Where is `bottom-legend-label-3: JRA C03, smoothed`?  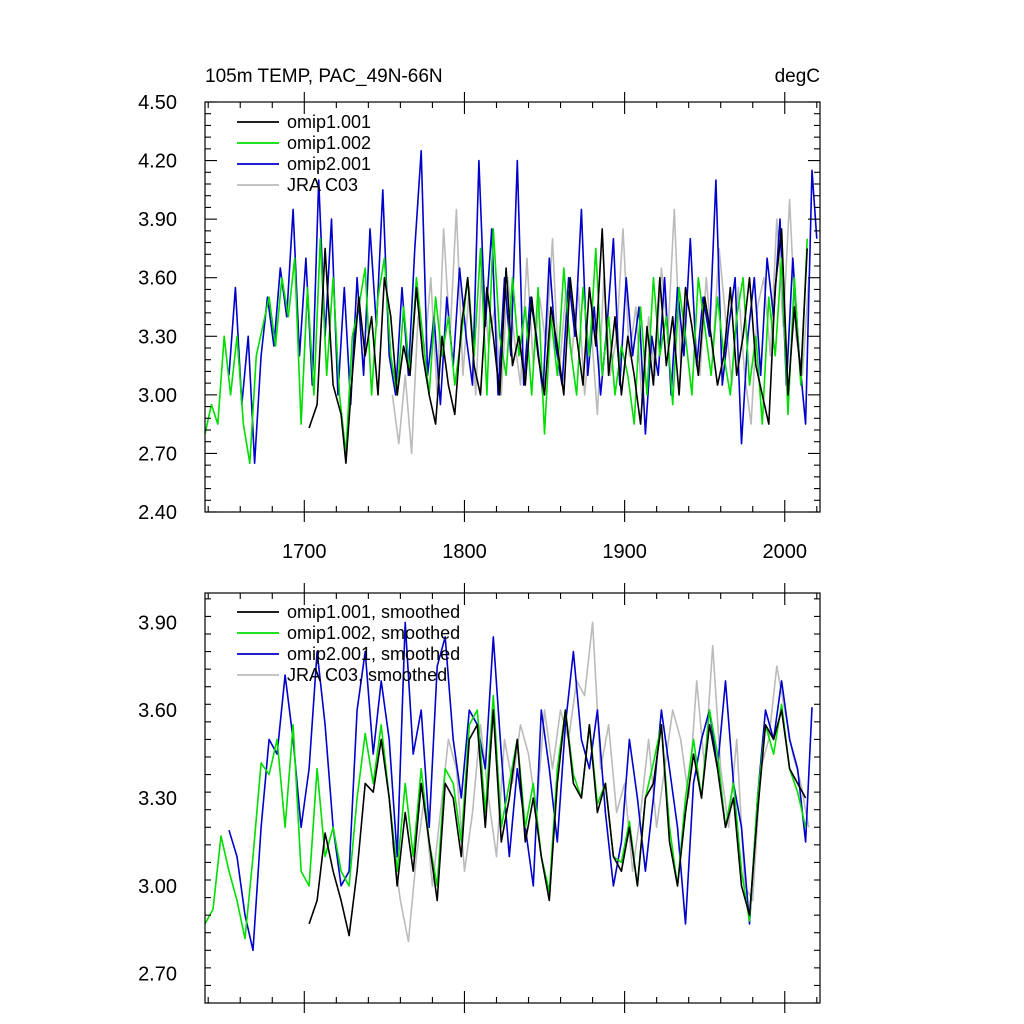 bottom-legend-label-3: JRA C03, smoothed is located at coordinates (367, 675).